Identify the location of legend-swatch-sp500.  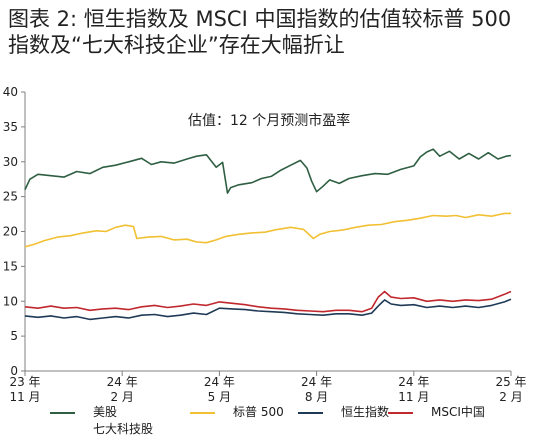
(202, 413).